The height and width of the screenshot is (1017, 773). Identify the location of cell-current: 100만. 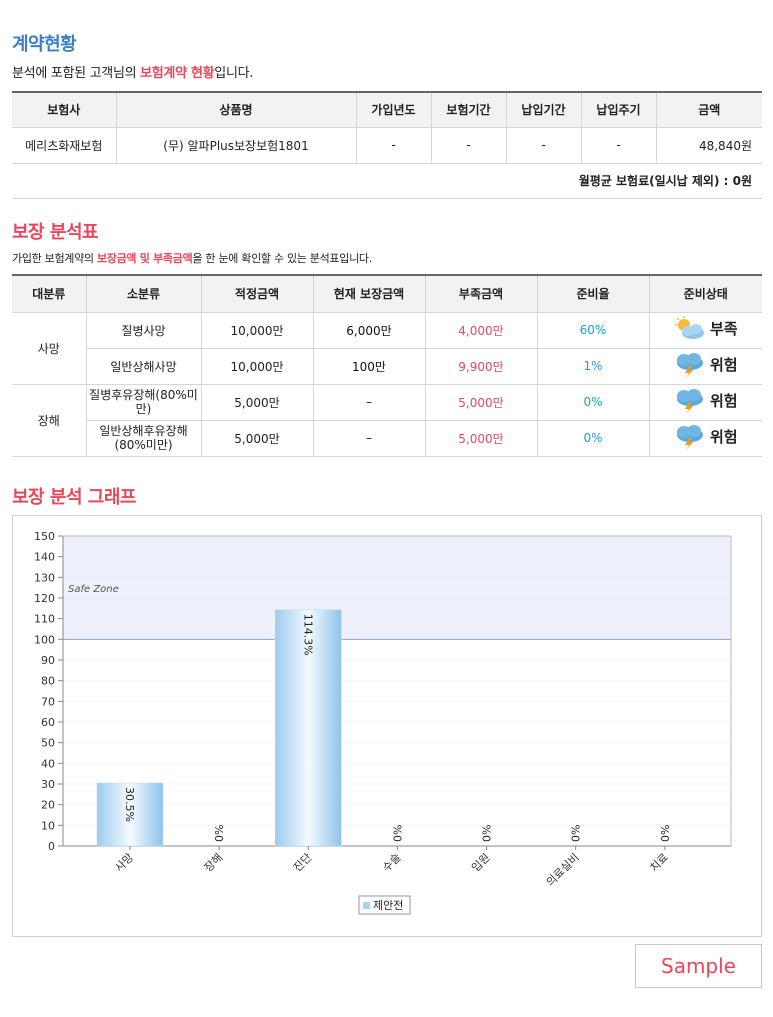
(369, 366).